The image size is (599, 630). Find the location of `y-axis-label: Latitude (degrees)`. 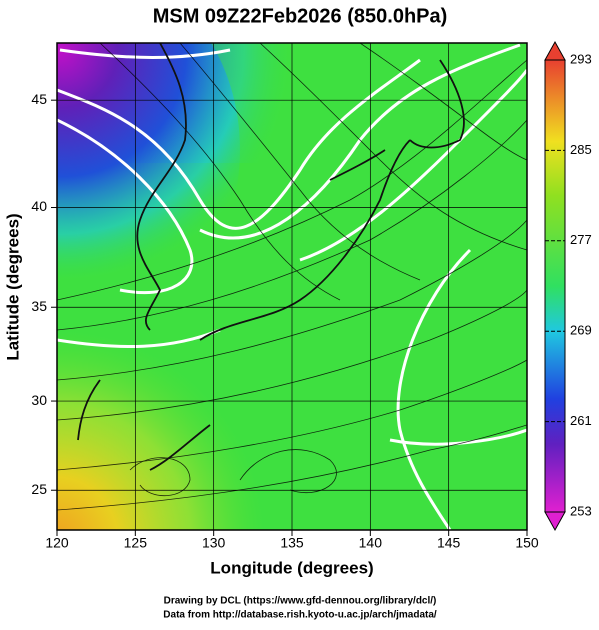

y-axis-label: Latitude (degrees) is located at coordinates (12, 286).